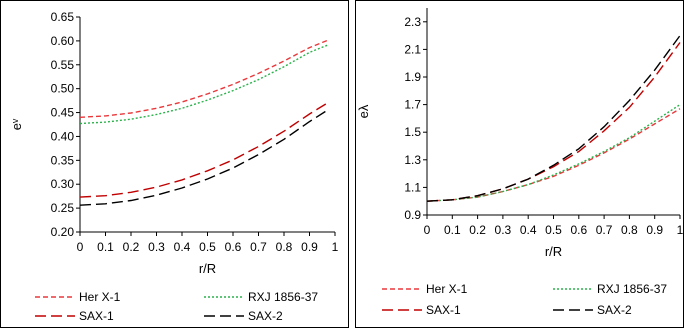 The height and width of the screenshot is (329, 684). I want to click on y-tick-label: 2.3, so click(412, 22).